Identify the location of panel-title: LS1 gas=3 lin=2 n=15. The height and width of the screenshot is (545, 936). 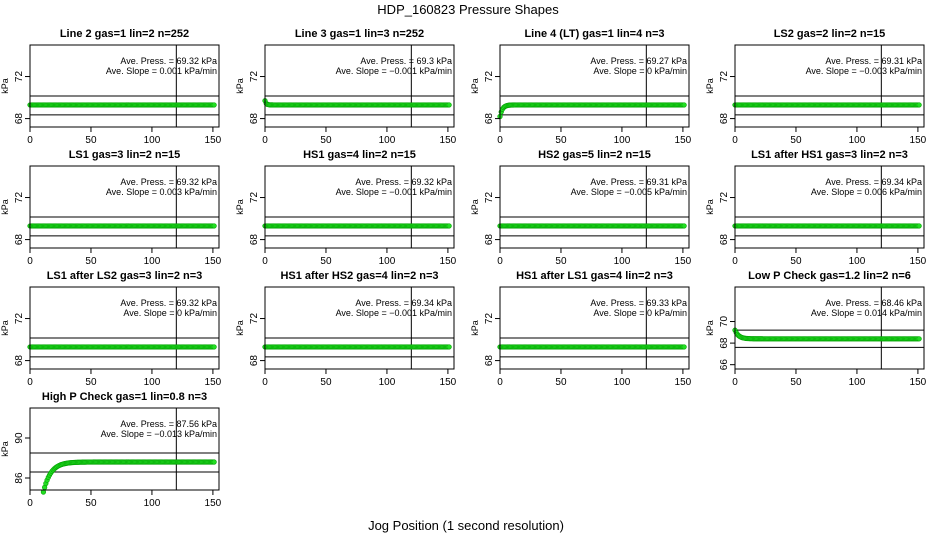
(125, 155).